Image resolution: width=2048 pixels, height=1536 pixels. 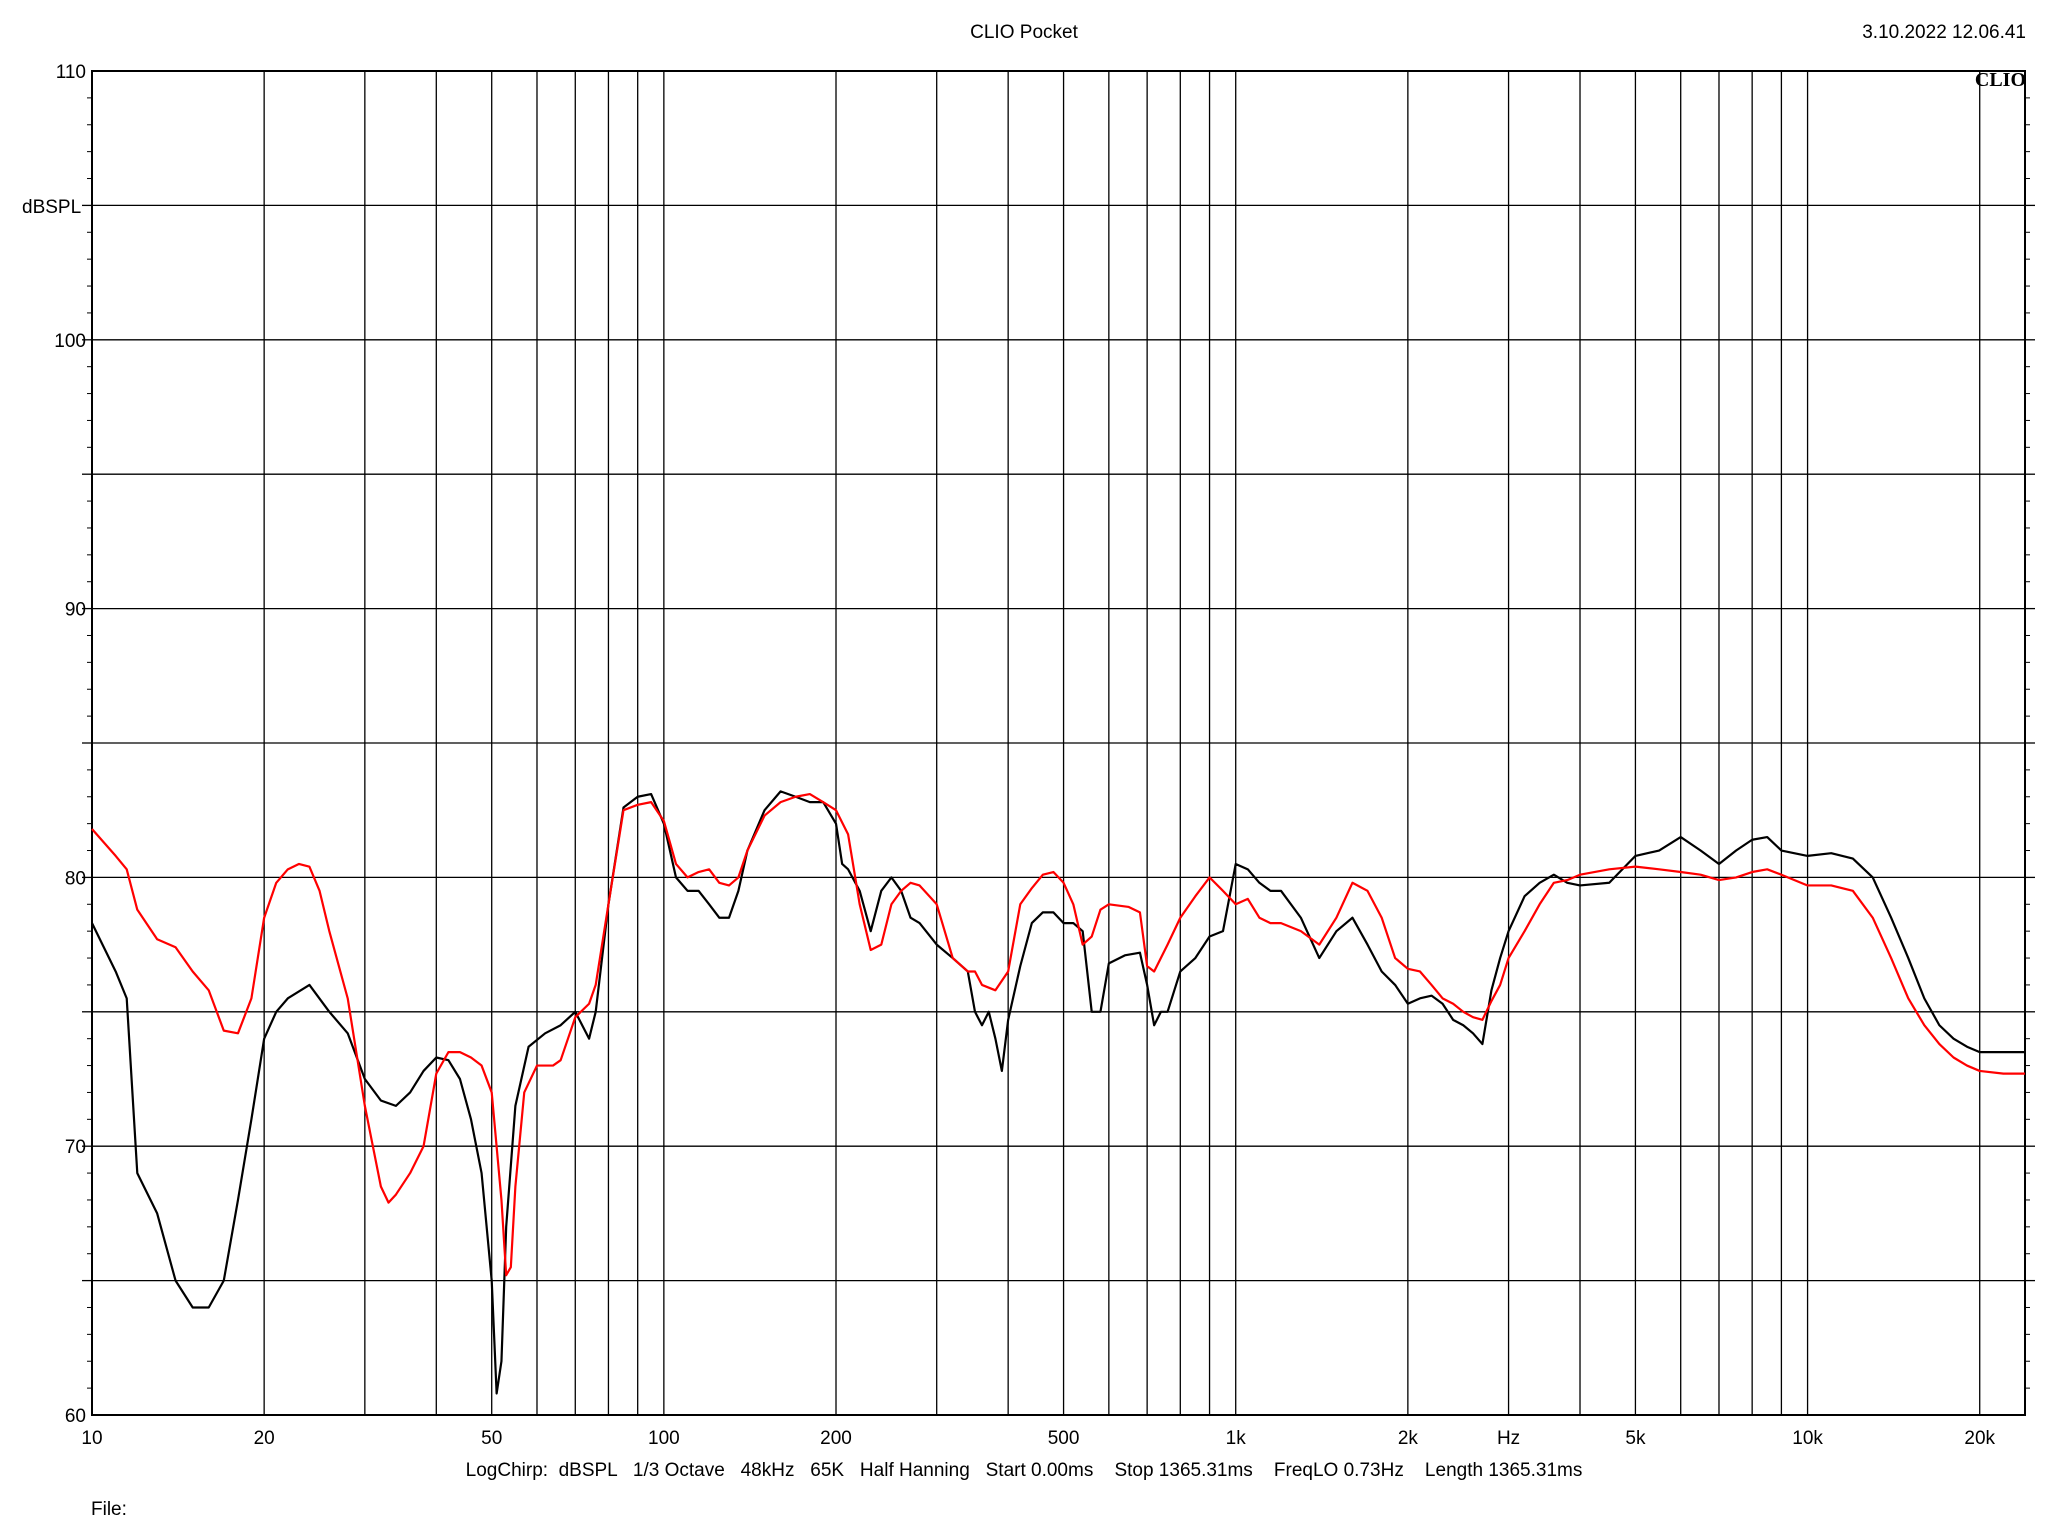 I want to click on file-label: File:, so click(x=109, y=1509).